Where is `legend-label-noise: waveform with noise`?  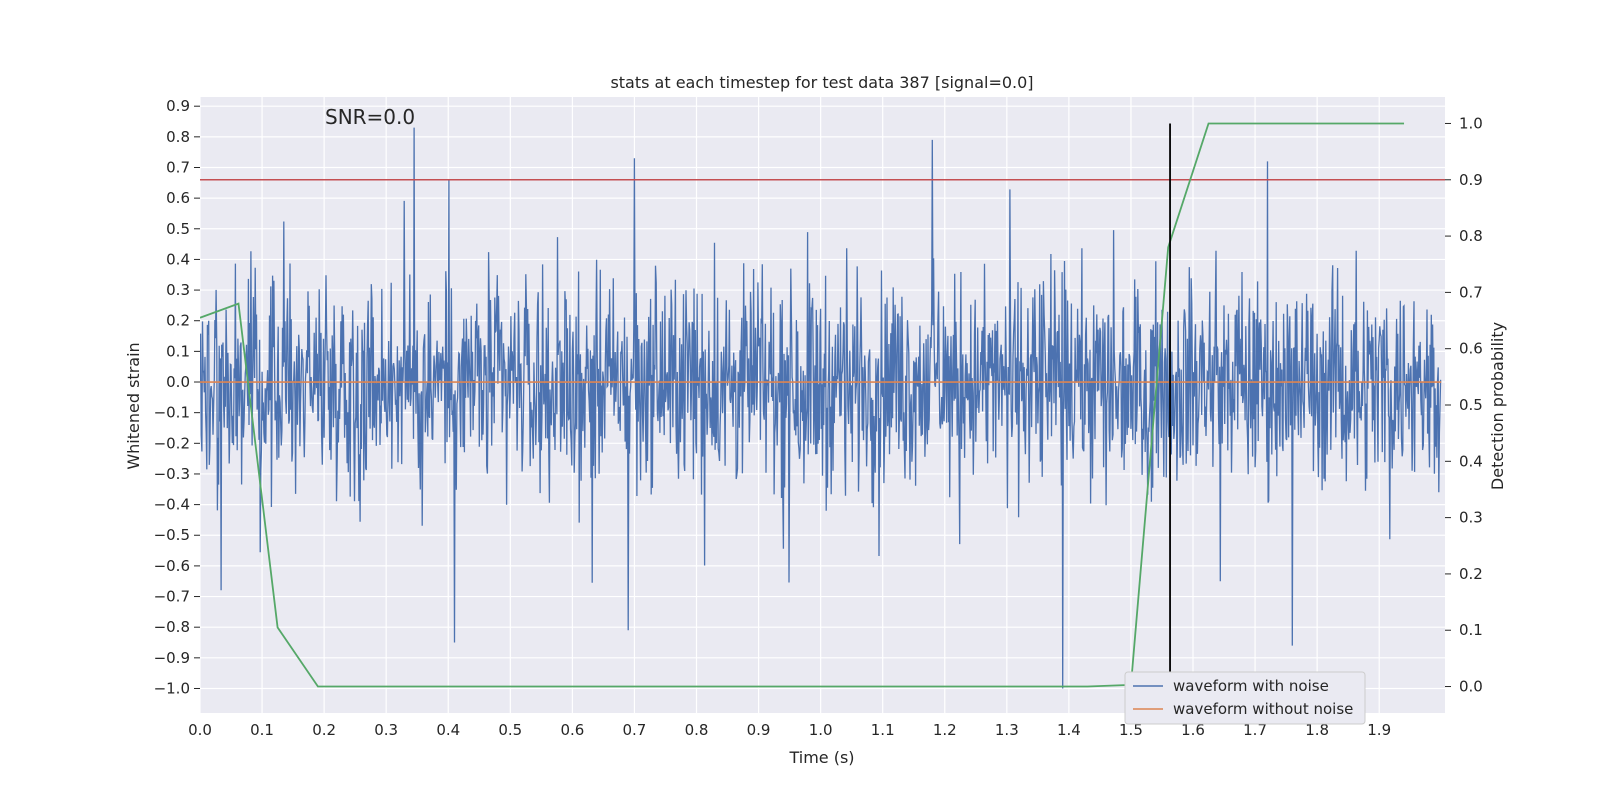
legend-label-noise: waveform with noise is located at coordinates (1251, 686).